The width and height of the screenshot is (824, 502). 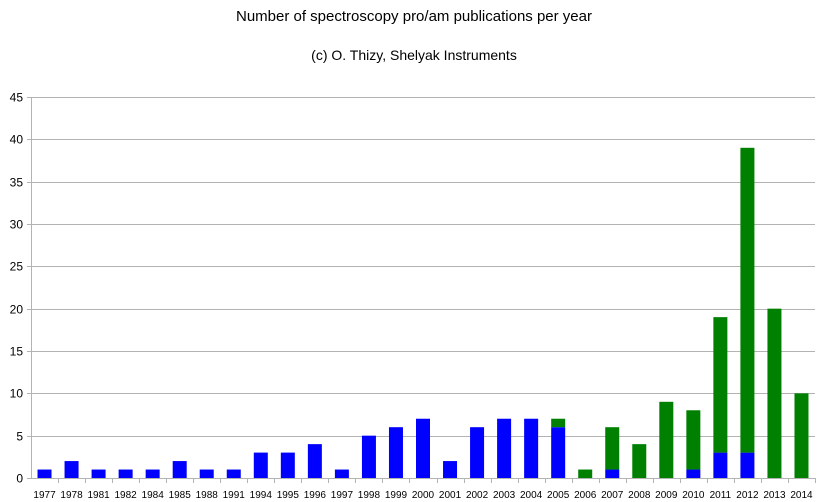 What do you see at coordinates (17, 352) in the screenshot?
I see `y-tick-label: 15` at bounding box center [17, 352].